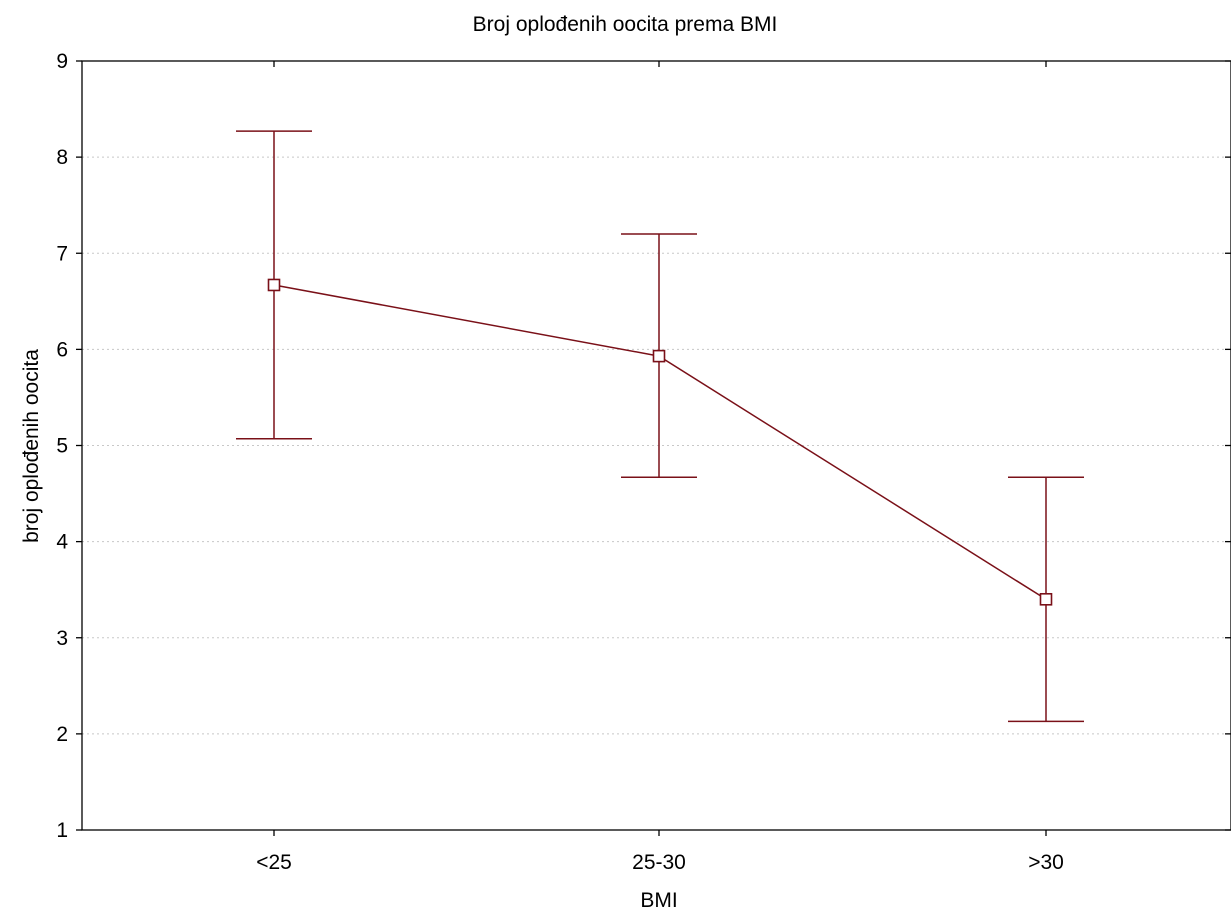 The image size is (1231, 917). I want to click on x-tick-label: 25-30, so click(659, 862).